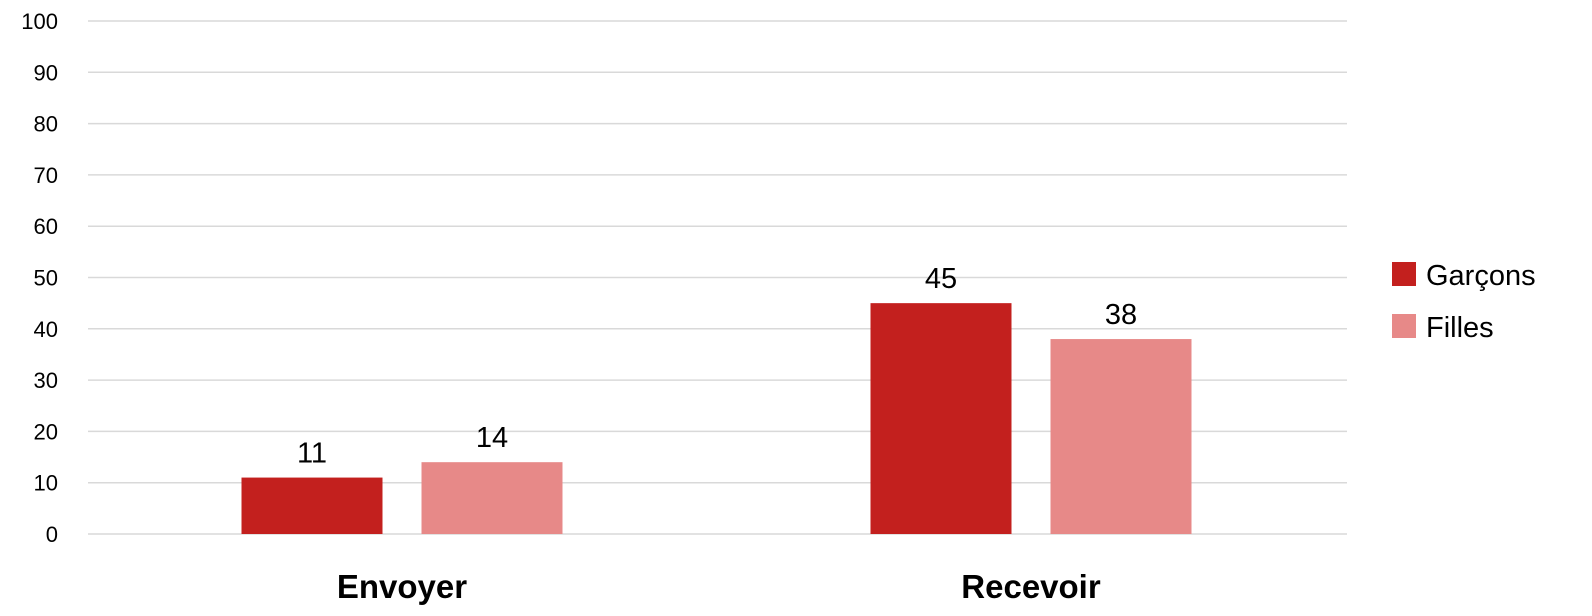 This screenshot has height=616, width=1592. I want to click on legend: Garçons Filles, so click(1464, 302).